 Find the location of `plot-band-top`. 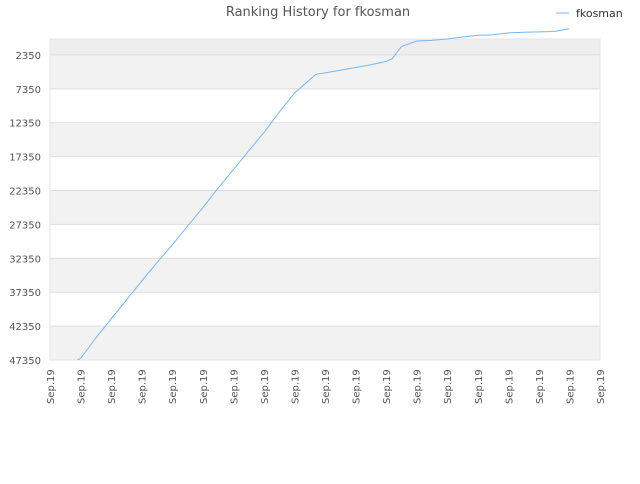

plot-band-top is located at coordinates (325, 47).